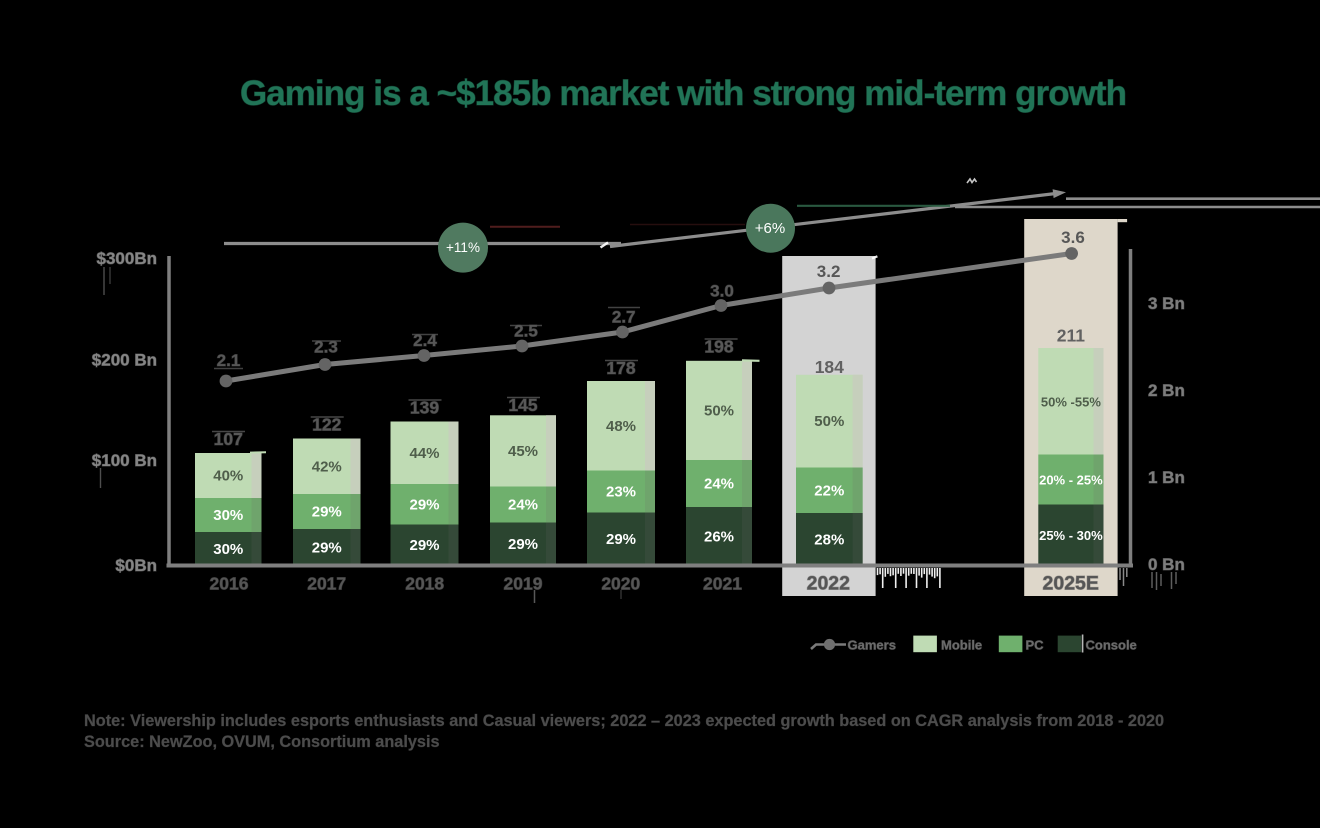 This screenshot has height=828, width=1320. I want to click on svg-text: 122, so click(326, 425).